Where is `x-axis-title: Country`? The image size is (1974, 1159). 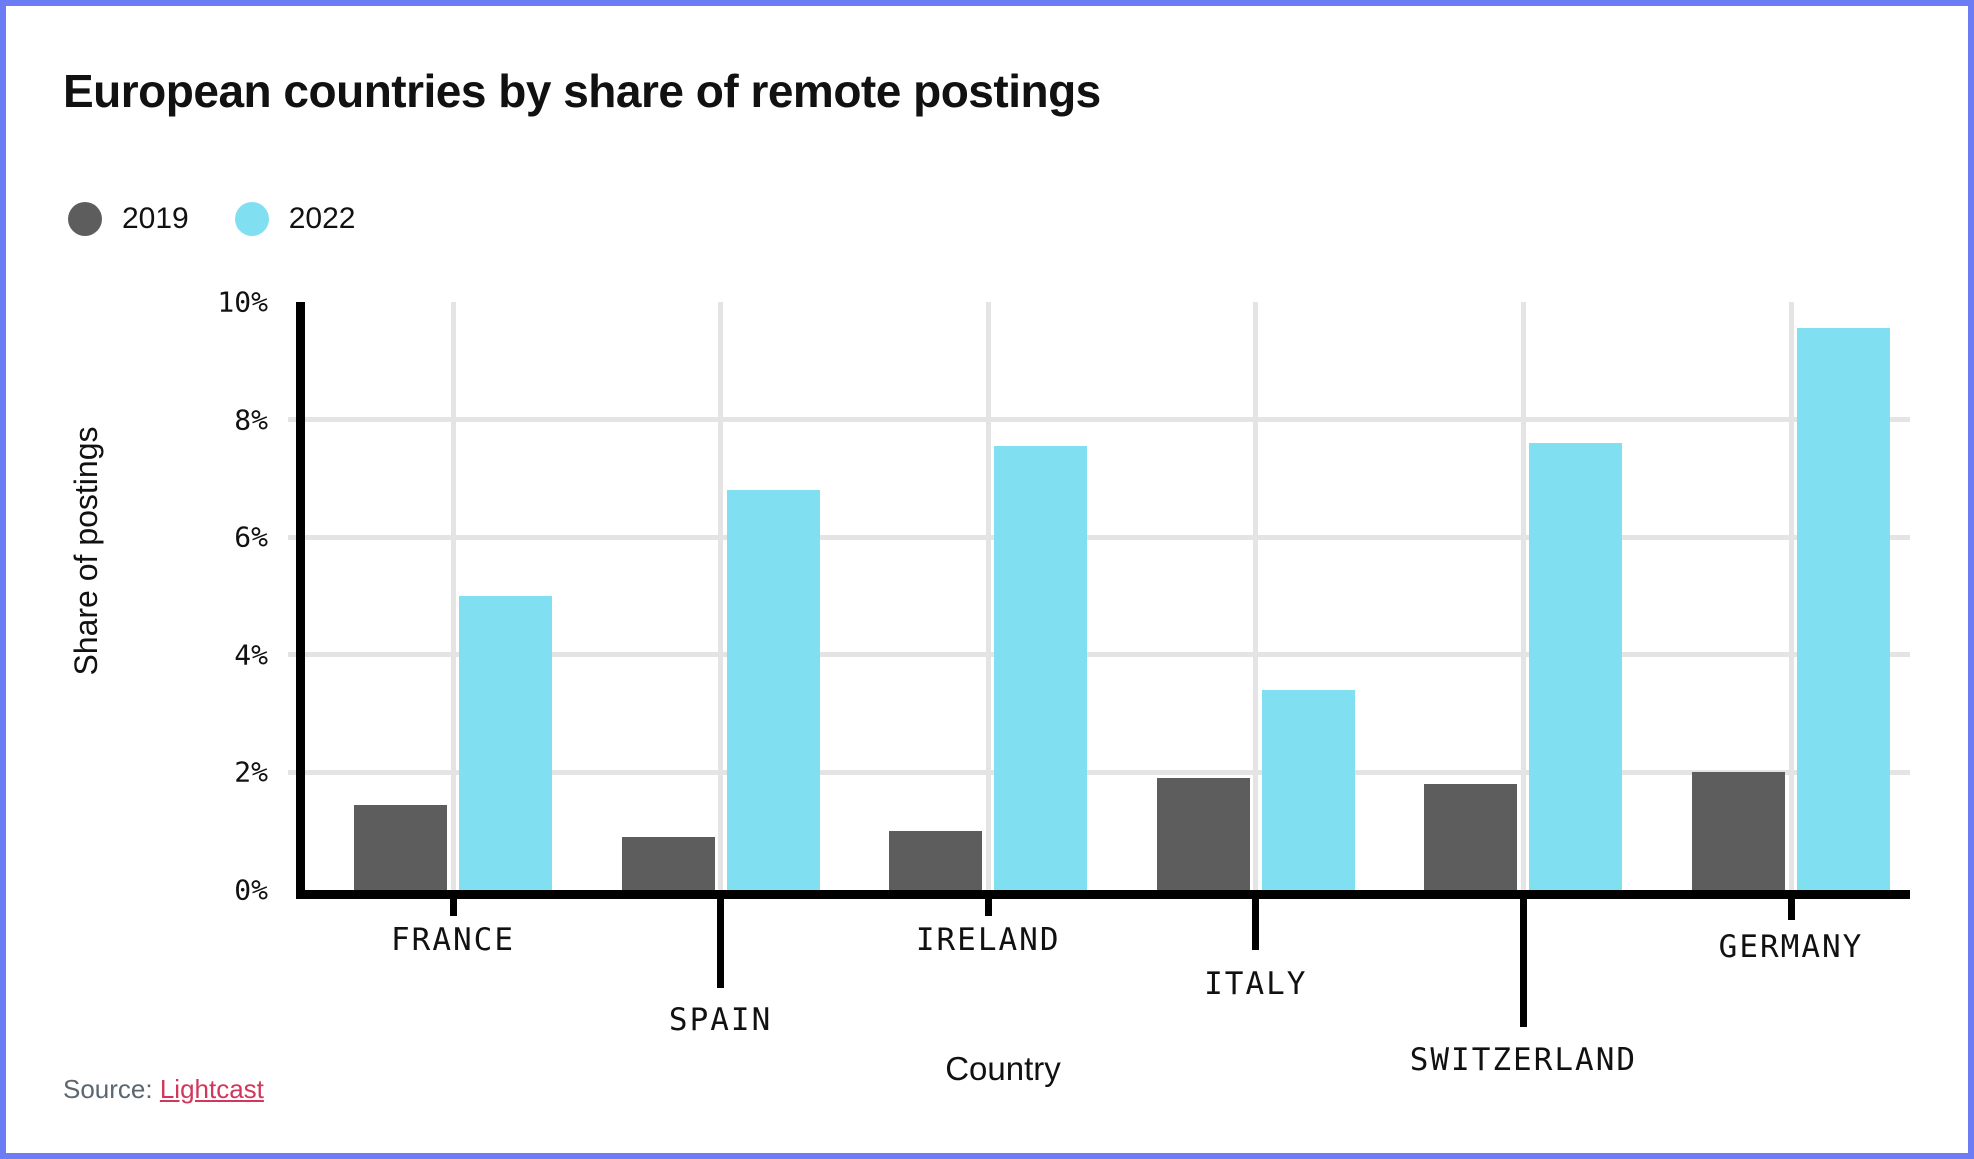
x-axis-title: Country is located at coordinates (1003, 1068).